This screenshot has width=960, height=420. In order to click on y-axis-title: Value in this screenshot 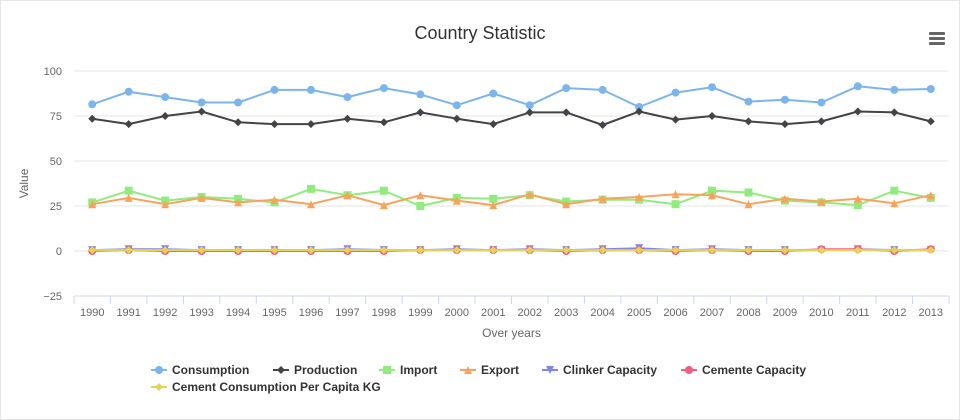, I will do `click(24, 183)`.